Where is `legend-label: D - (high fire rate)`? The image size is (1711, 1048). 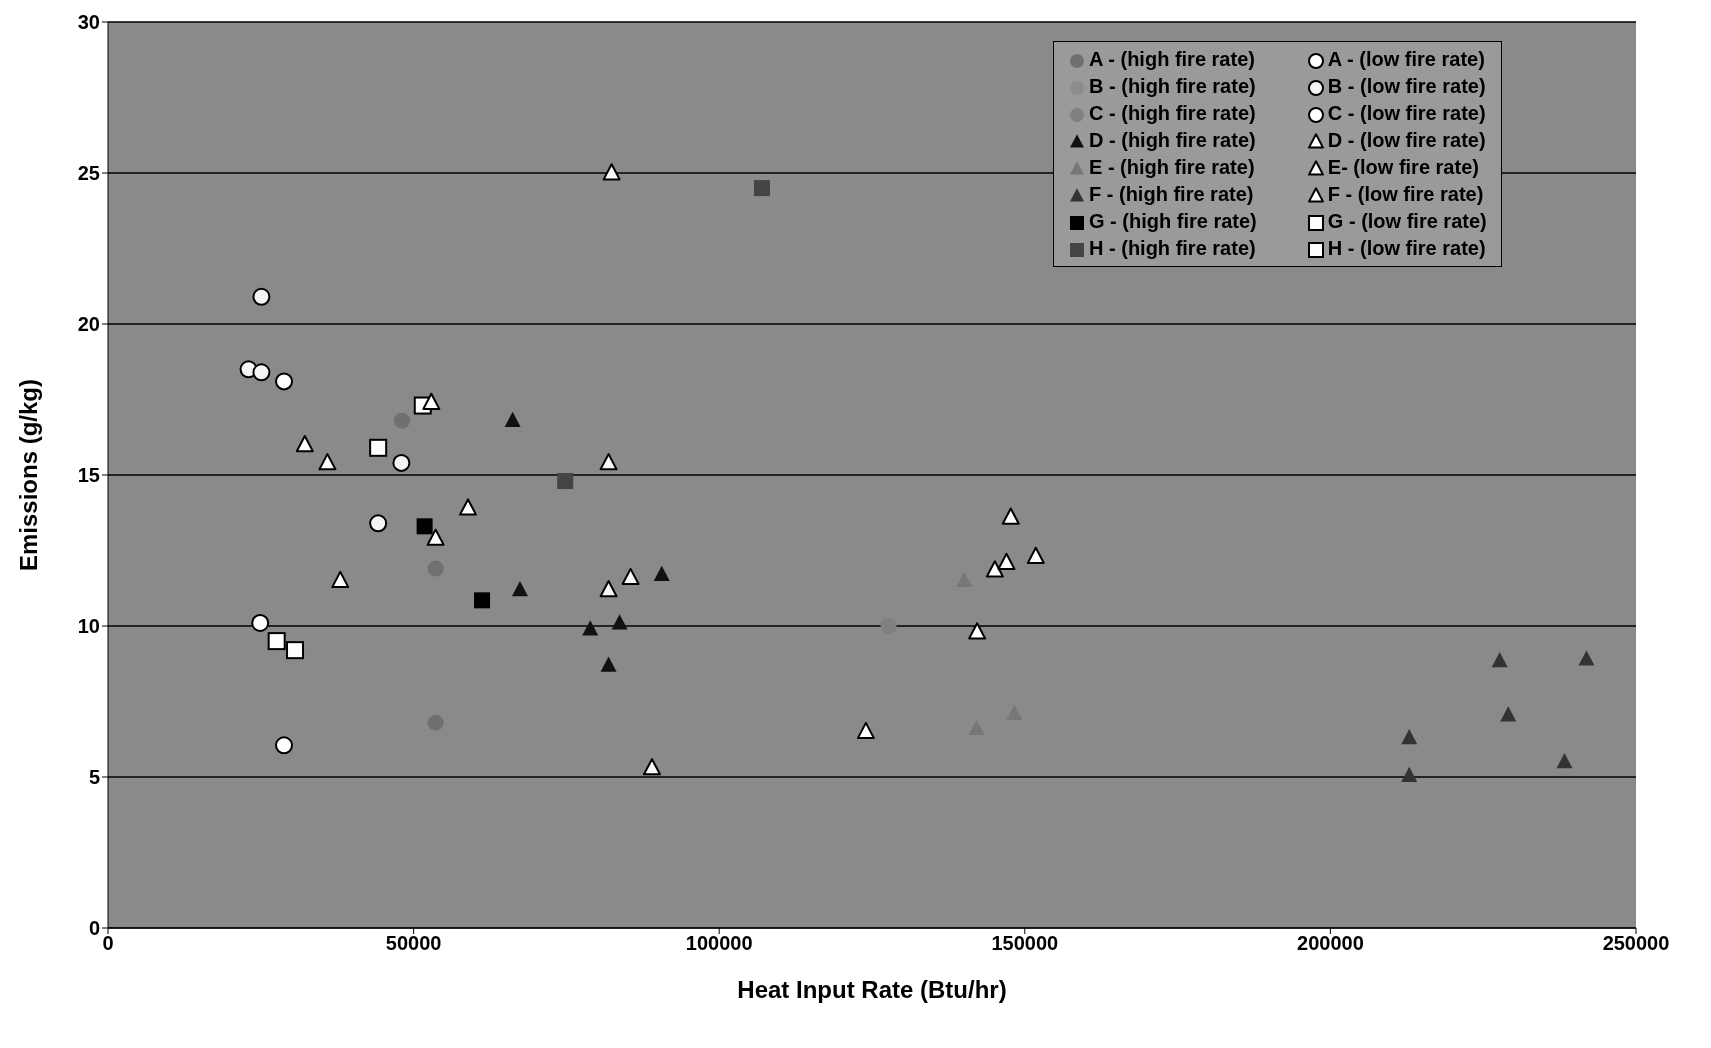
legend-label: D - (high fire rate) is located at coordinates (1172, 140).